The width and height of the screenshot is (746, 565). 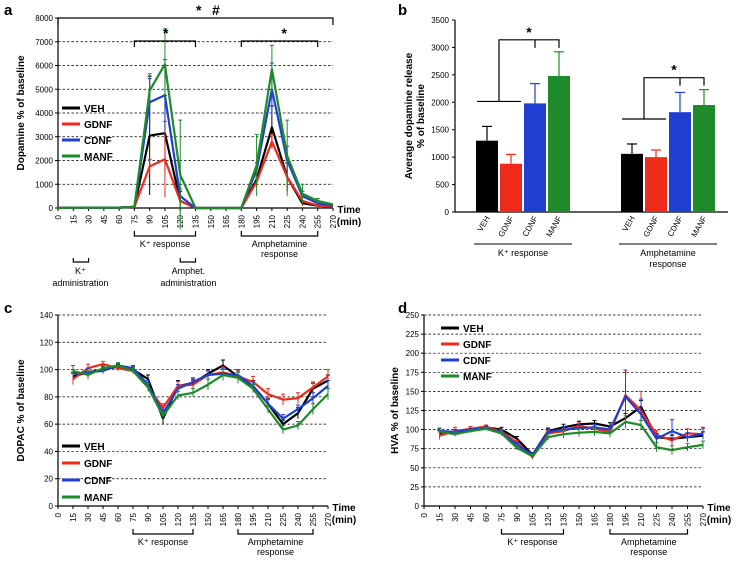 What do you see at coordinates (484, 223) in the screenshot?
I see `bar-label: VEH` at bounding box center [484, 223].